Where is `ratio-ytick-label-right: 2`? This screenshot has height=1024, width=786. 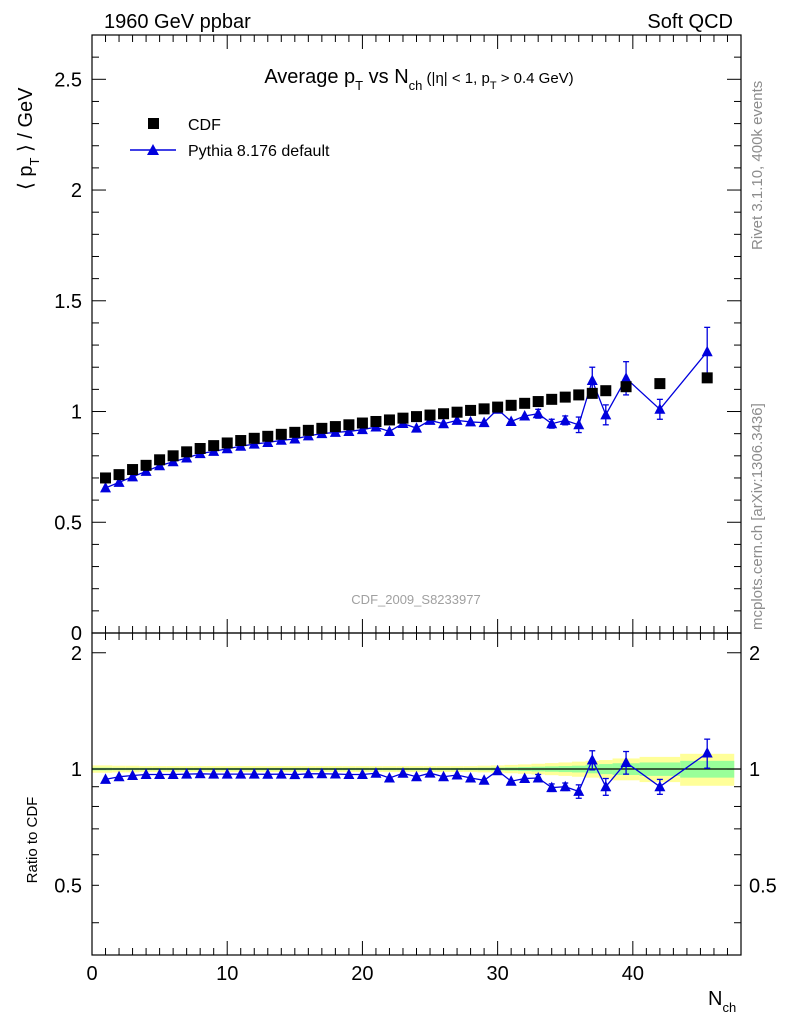 ratio-ytick-label-right: 2 is located at coordinates (754, 654).